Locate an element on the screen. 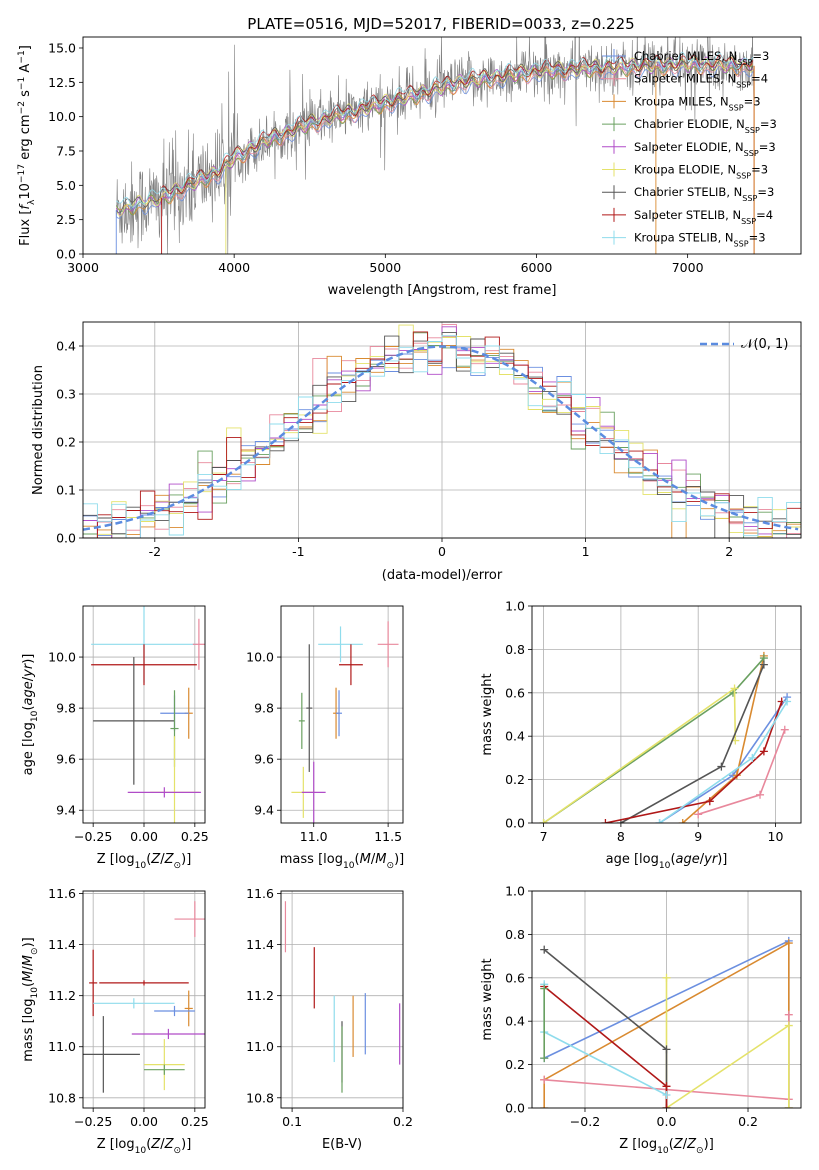 Image resolution: width=819 pixels, height=1170 pixels. y-tick-label: 11.4 is located at coordinates (260, 944).